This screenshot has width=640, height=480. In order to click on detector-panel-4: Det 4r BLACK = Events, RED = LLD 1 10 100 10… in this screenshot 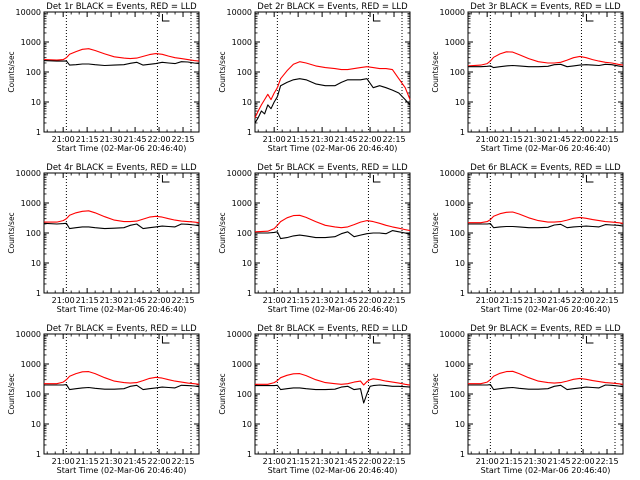, I will do `click(103, 238)`.